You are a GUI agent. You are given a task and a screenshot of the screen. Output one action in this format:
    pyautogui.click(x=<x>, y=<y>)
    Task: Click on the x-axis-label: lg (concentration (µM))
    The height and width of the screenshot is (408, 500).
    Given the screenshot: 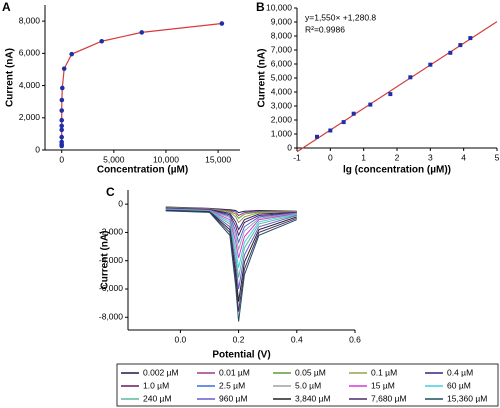 What is the action you would take?
    pyautogui.click(x=397, y=170)
    